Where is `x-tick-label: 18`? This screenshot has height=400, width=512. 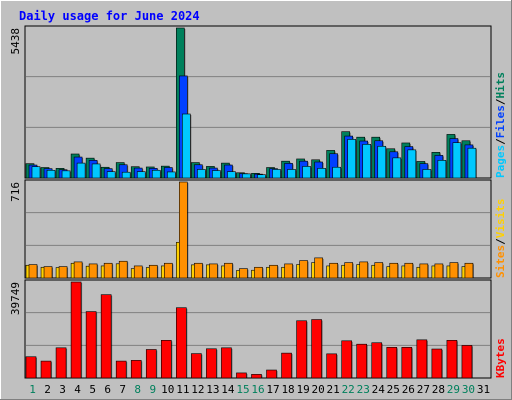
x-tick-label: 18 is located at coordinates (287, 389).